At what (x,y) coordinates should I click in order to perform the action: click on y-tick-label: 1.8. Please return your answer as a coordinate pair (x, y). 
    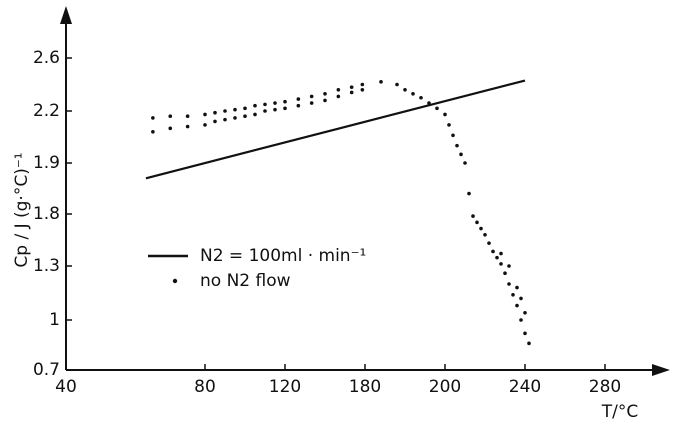
    Looking at the image, I should click on (46, 214).